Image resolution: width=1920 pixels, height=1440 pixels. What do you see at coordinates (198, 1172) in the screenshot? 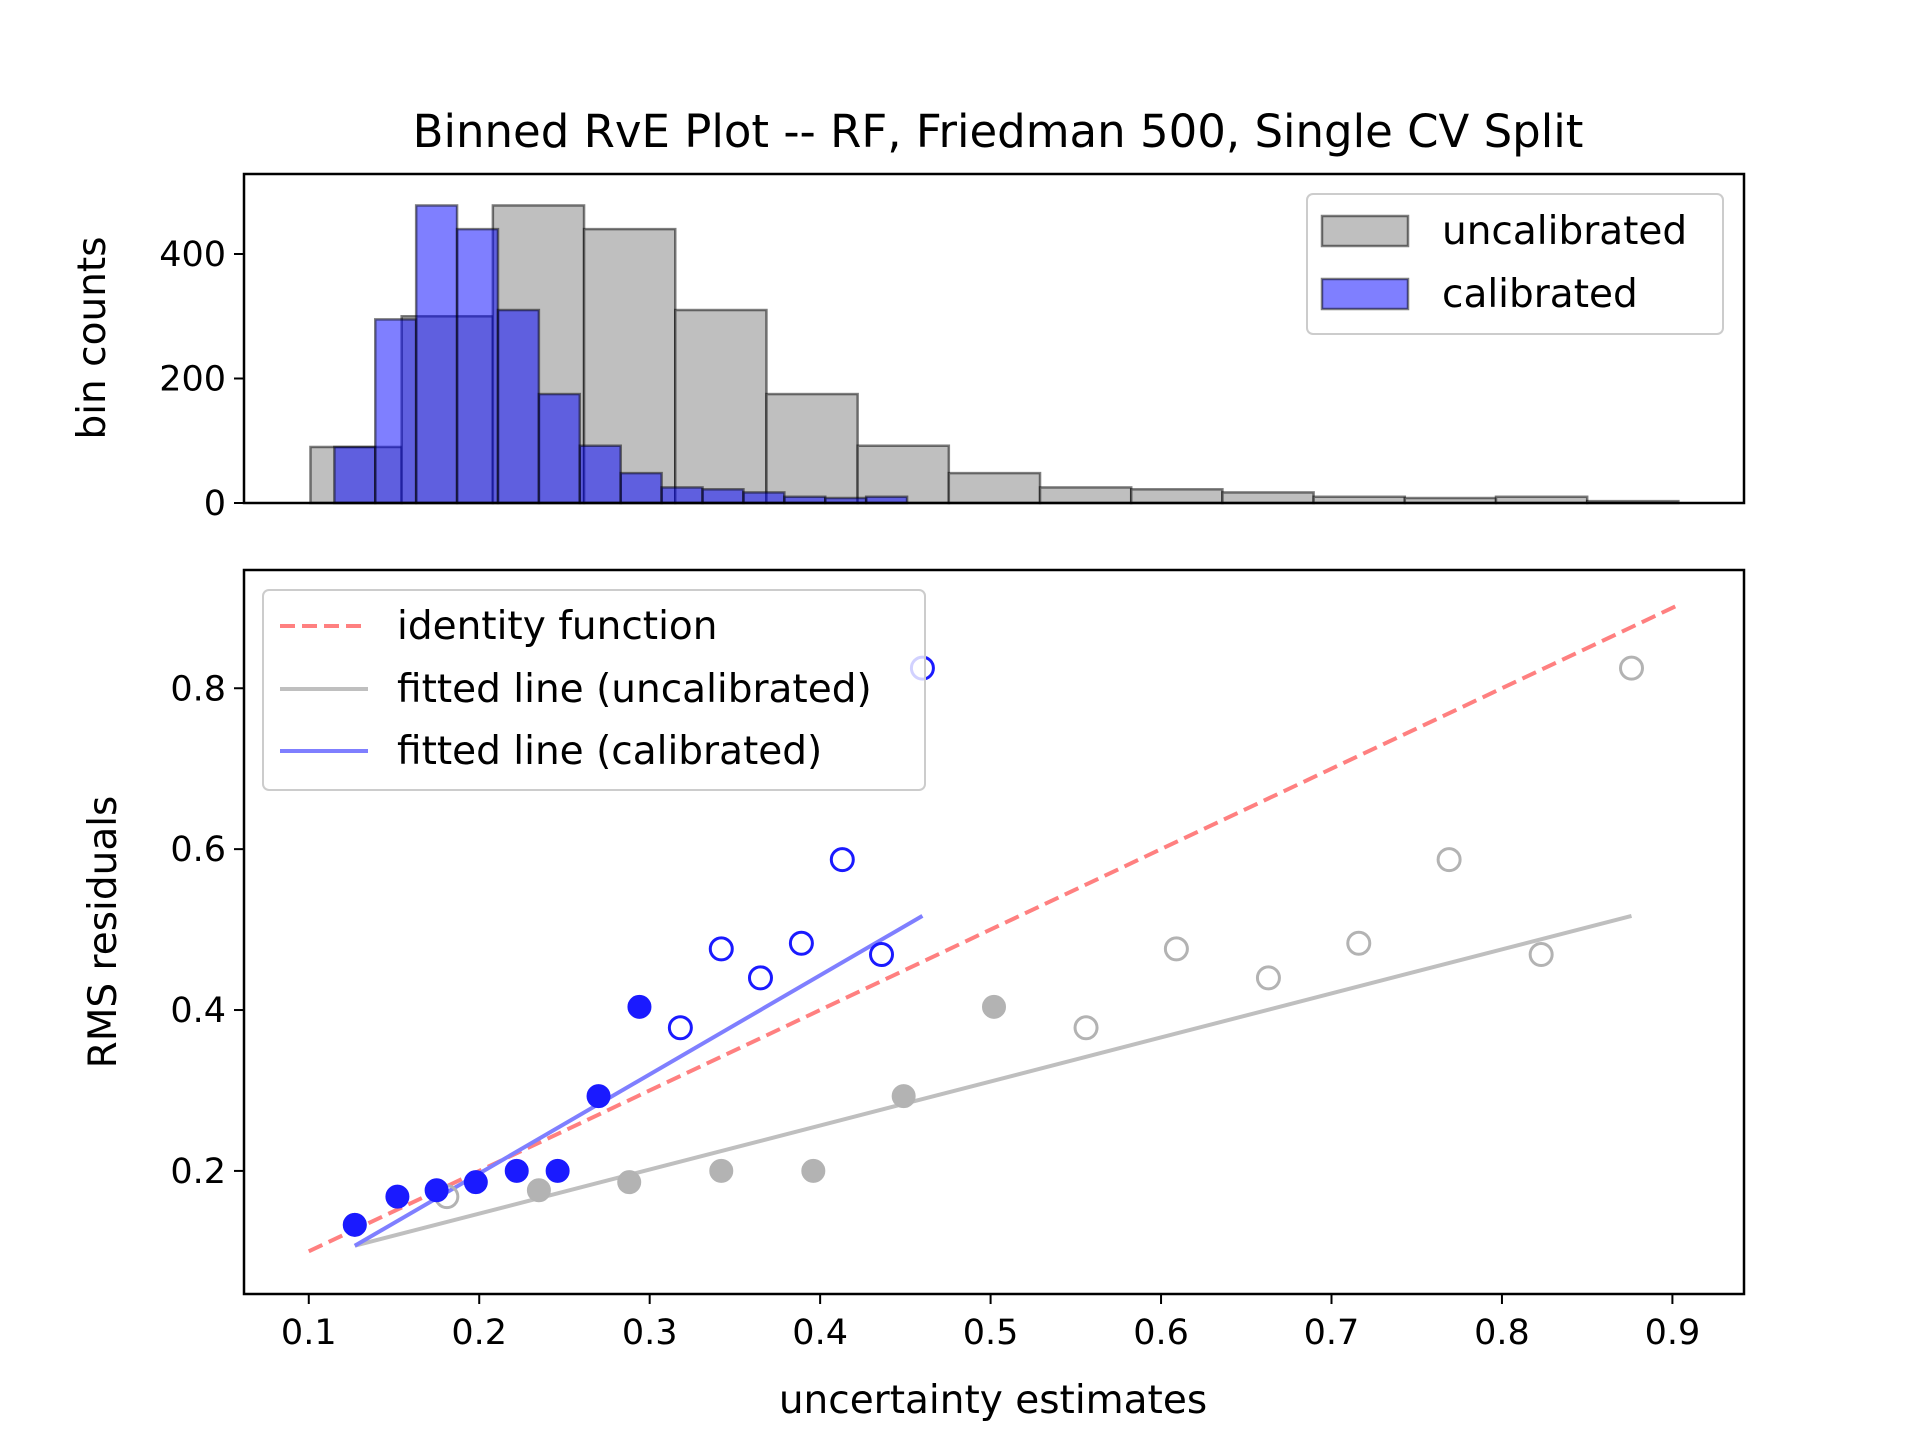
I see `rve-y-tick-label: 0.2` at bounding box center [198, 1172].